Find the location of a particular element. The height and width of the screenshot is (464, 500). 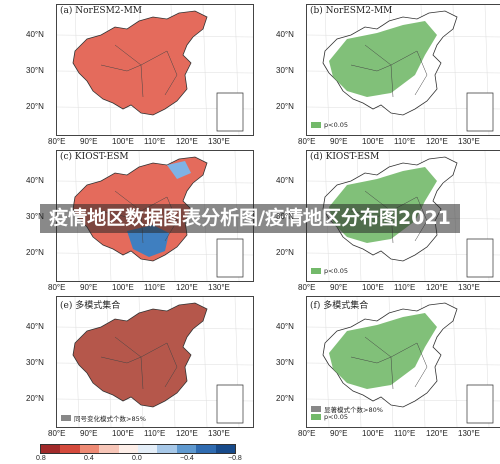

colorbar is located at coordinates (138, 449).